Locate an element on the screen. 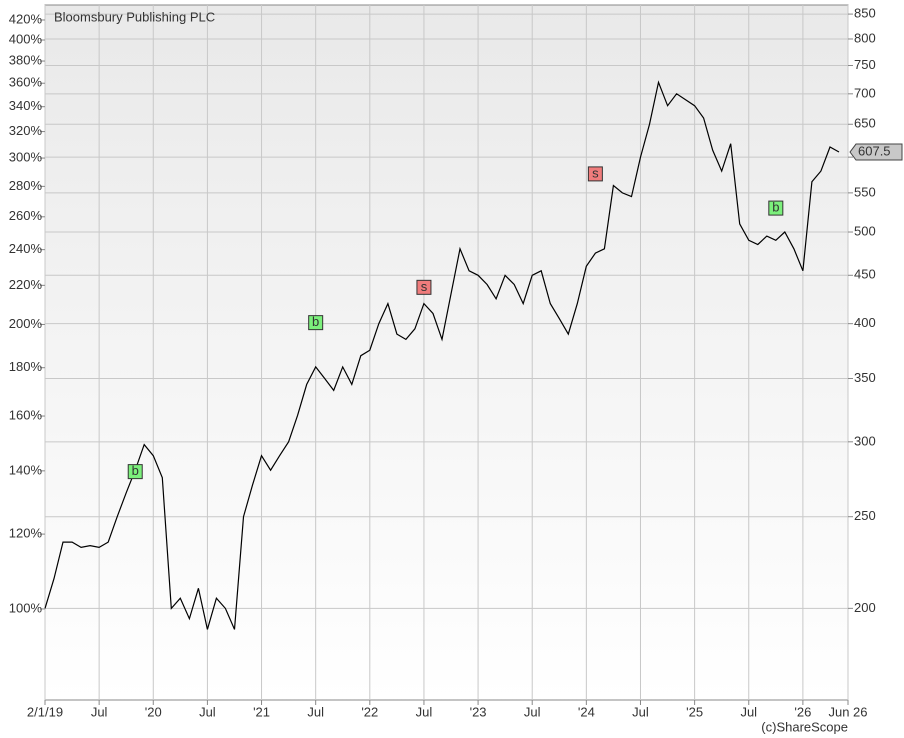  x-tick-label: '24 is located at coordinates (586, 711).